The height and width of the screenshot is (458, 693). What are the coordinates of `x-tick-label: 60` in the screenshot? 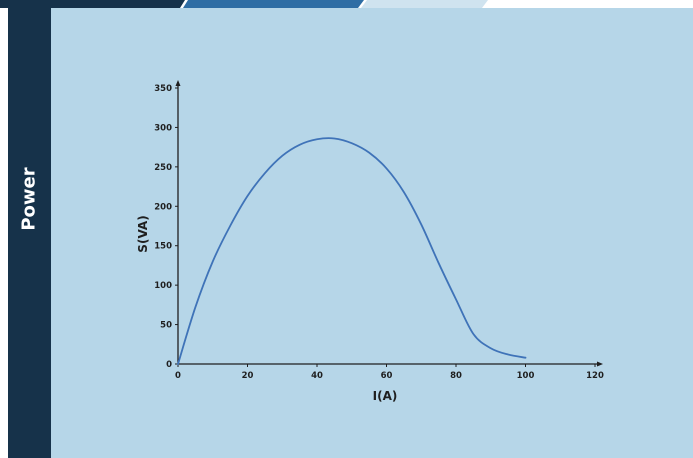 It's located at (387, 376).